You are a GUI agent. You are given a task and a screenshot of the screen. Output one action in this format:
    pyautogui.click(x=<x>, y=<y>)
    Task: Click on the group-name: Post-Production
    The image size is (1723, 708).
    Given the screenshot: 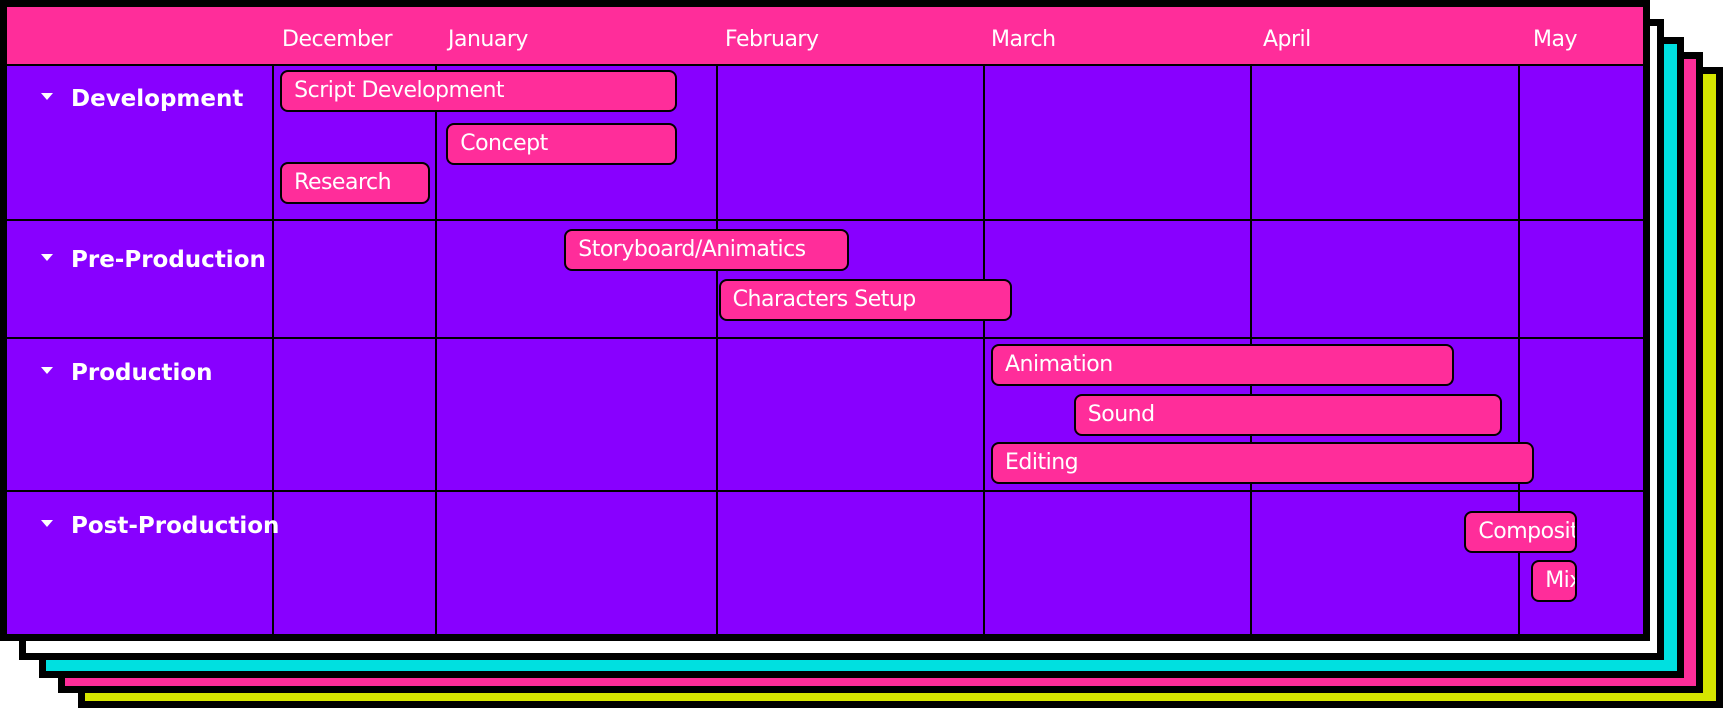 What is the action you would take?
    pyautogui.click(x=175, y=526)
    